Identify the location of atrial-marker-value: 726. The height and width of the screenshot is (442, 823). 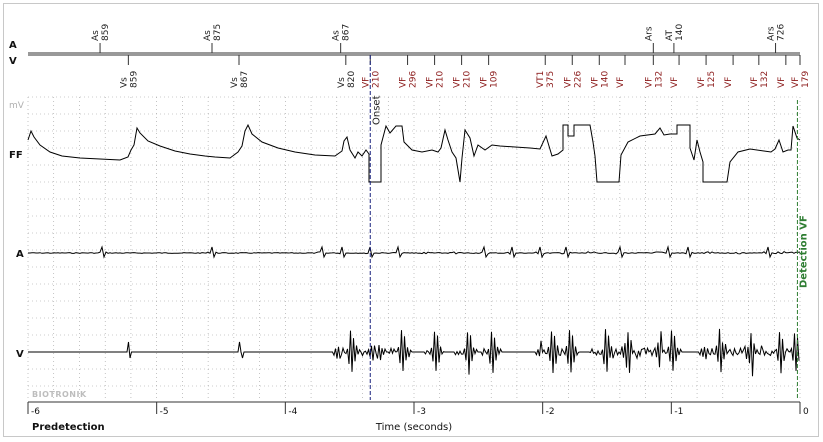
(782, 32).